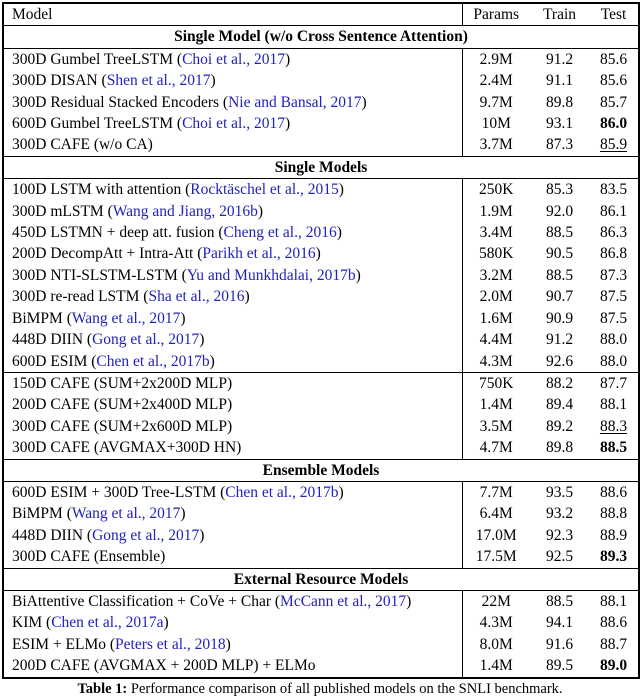  What do you see at coordinates (107, 623) in the screenshot?
I see `citation-link: Chen et al., 2017a` at bounding box center [107, 623].